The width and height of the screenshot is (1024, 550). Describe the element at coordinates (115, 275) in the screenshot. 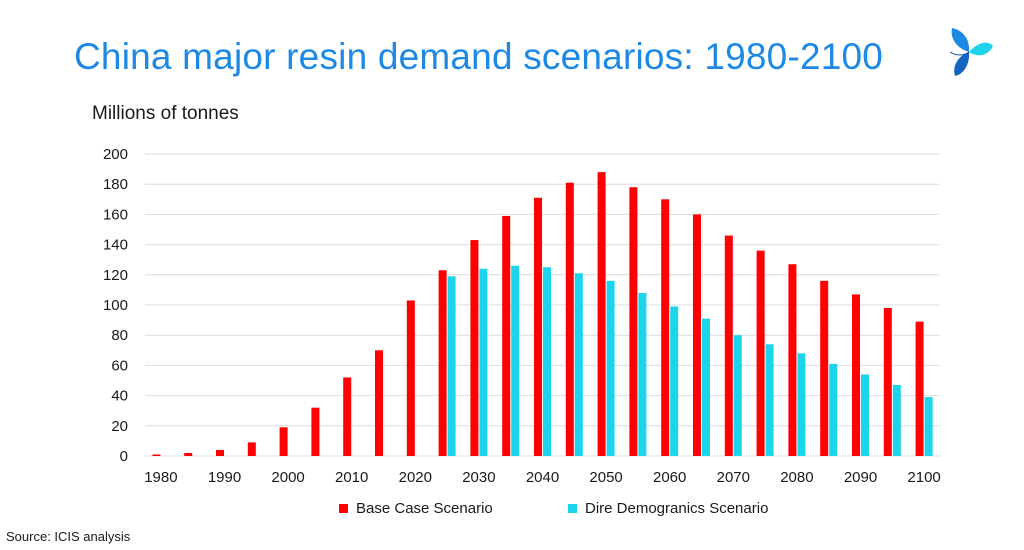

I see `y-tick-label-120: 120` at that location.